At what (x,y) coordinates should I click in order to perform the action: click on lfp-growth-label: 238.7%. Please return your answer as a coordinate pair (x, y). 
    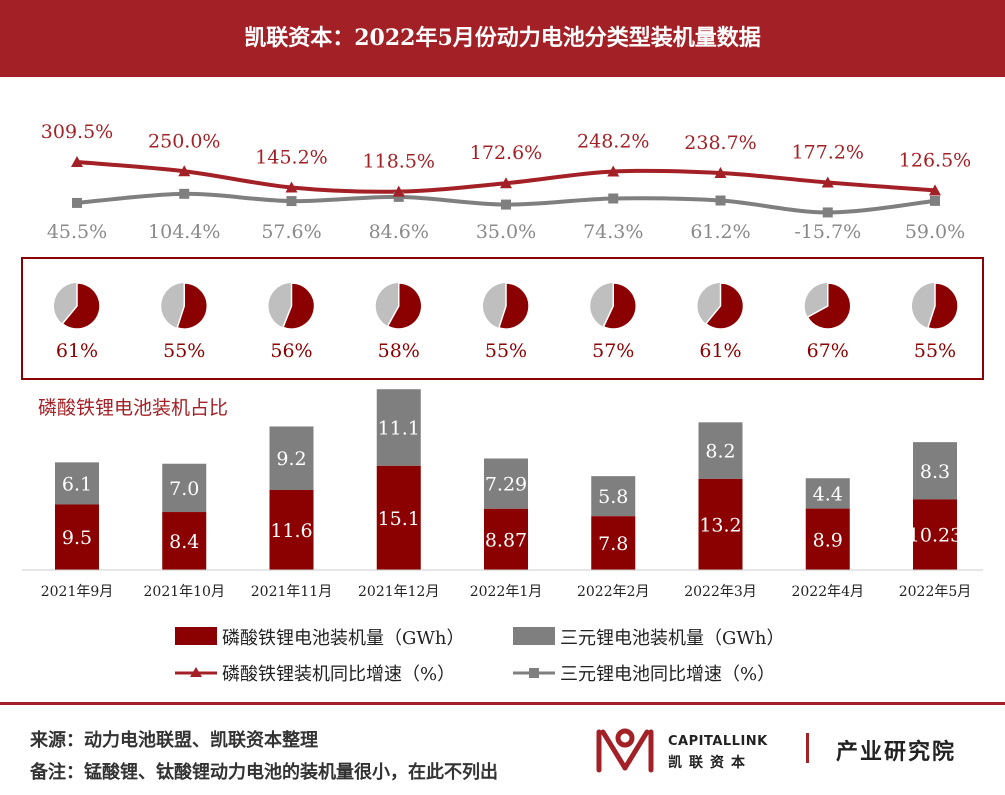
    Looking at the image, I should click on (720, 143).